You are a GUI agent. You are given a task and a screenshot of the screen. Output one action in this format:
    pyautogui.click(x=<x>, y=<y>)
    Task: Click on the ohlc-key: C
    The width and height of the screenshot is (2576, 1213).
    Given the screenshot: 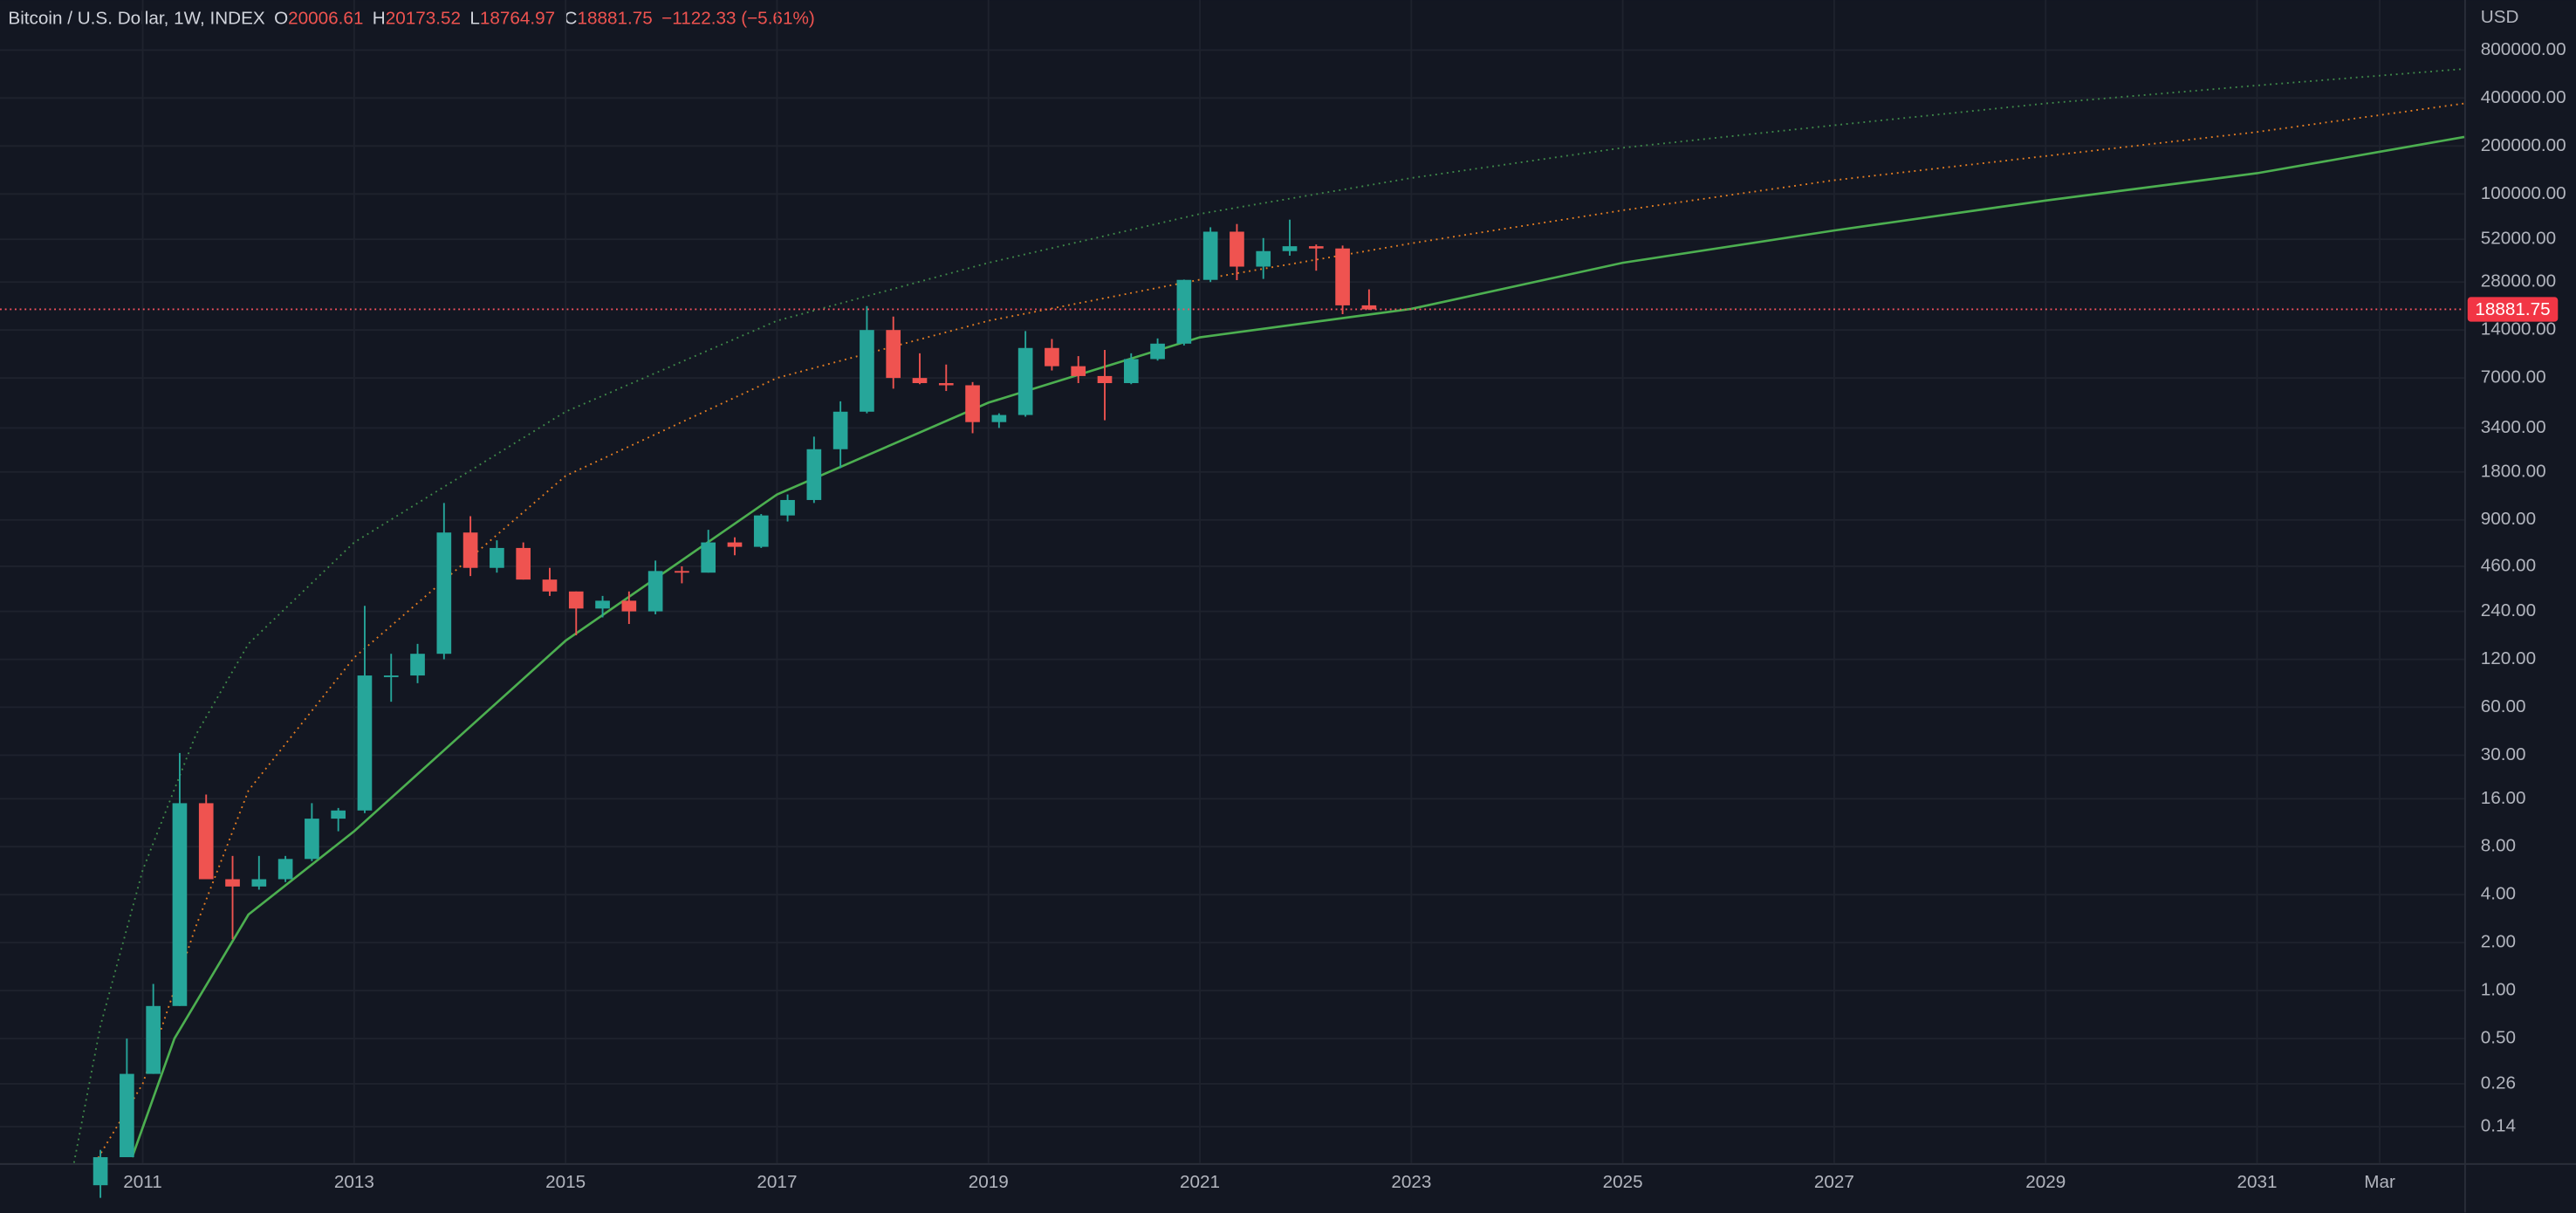 What is the action you would take?
    pyautogui.click(x=571, y=19)
    